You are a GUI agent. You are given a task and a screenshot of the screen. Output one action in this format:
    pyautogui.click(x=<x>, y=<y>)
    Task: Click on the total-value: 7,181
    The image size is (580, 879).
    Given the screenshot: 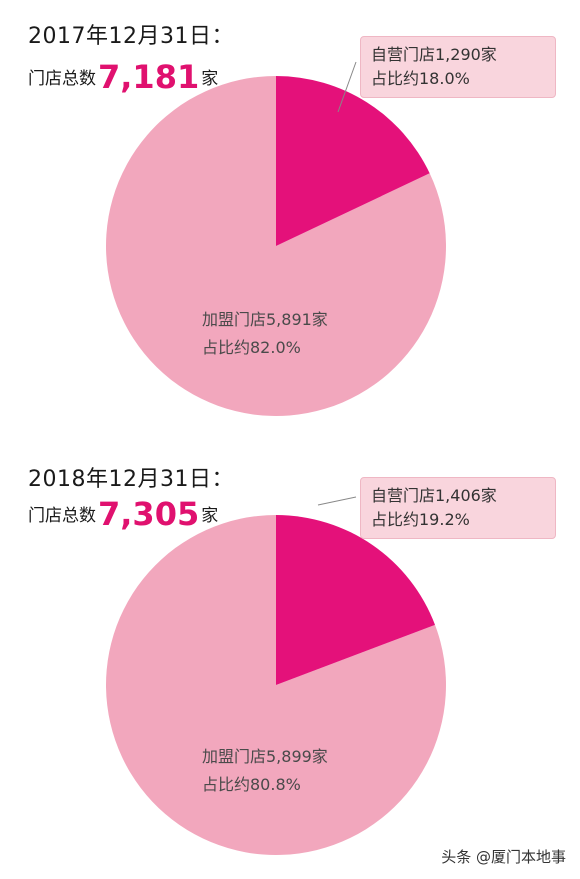 What is the action you would take?
    pyautogui.click(x=149, y=77)
    